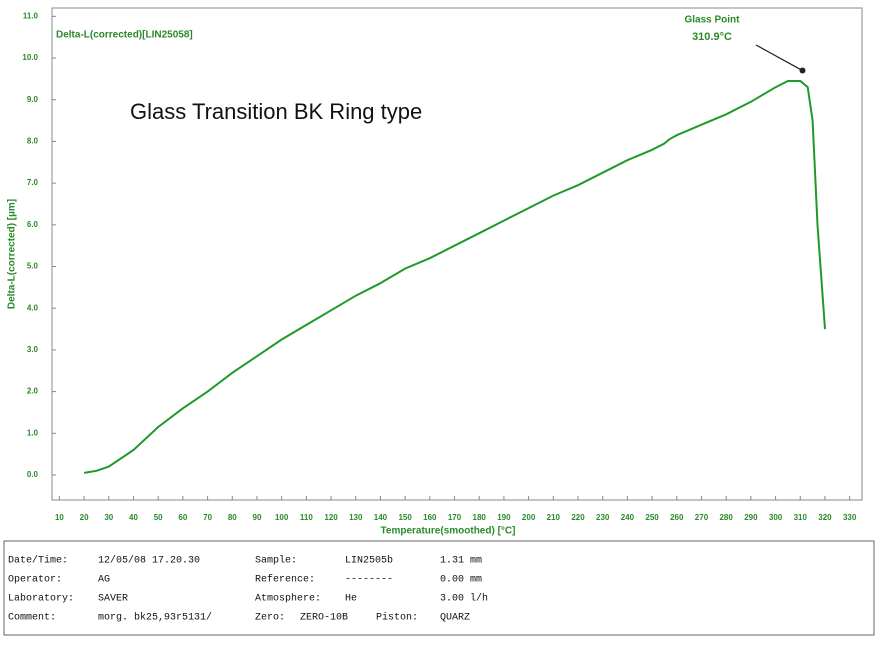 This screenshot has height=648, width=880. I want to click on y-tick-label: 5.0, so click(33, 266).